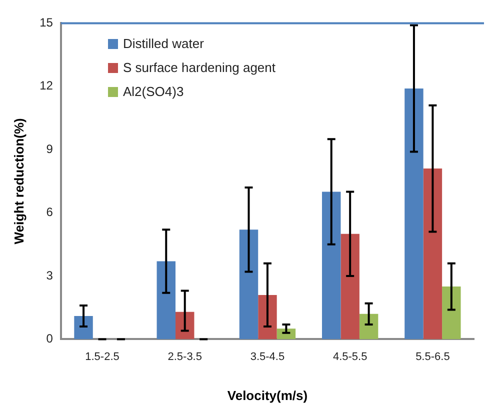 Image resolution: width=492 pixels, height=418 pixels. What do you see at coordinates (47, 23) in the screenshot?
I see `y-tick-label: 15` at bounding box center [47, 23].